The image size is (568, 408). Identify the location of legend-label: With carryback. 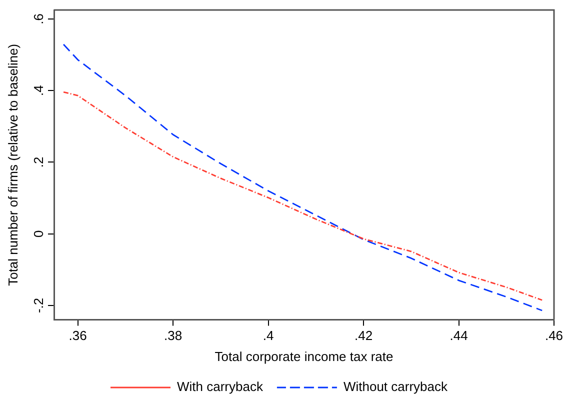
(220, 386).